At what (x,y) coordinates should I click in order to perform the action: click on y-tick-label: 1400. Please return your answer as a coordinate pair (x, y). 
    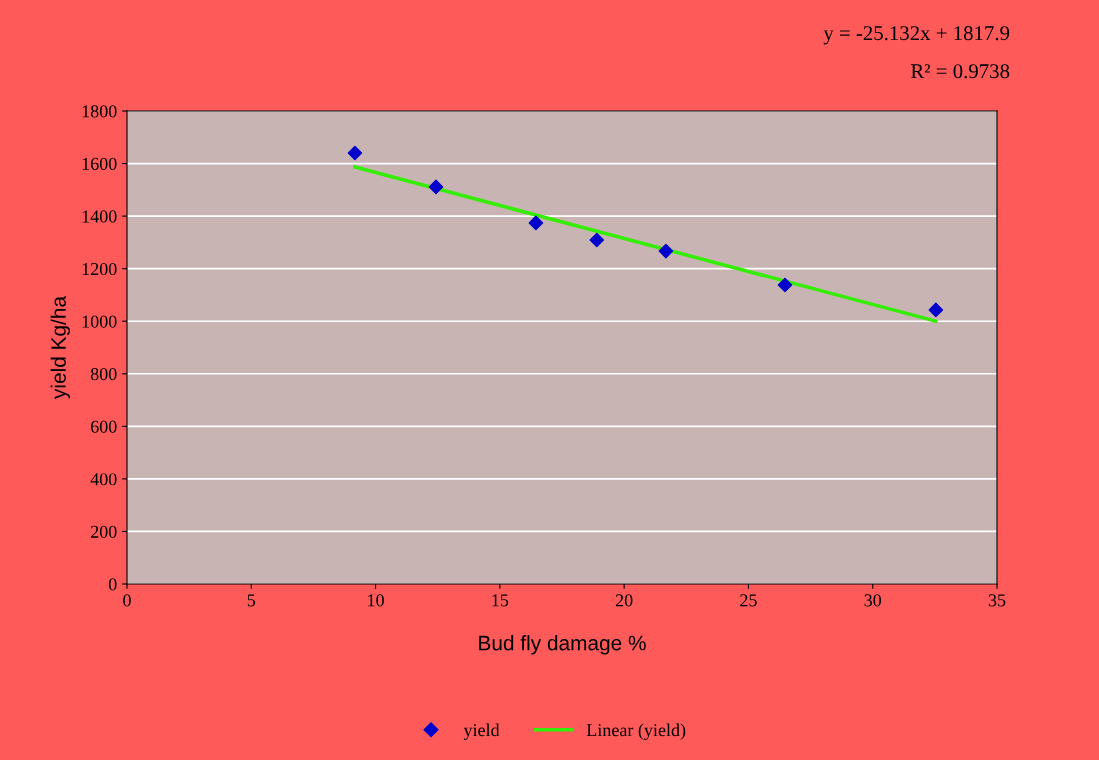
    Looking at the image, I should click on (99, 216).